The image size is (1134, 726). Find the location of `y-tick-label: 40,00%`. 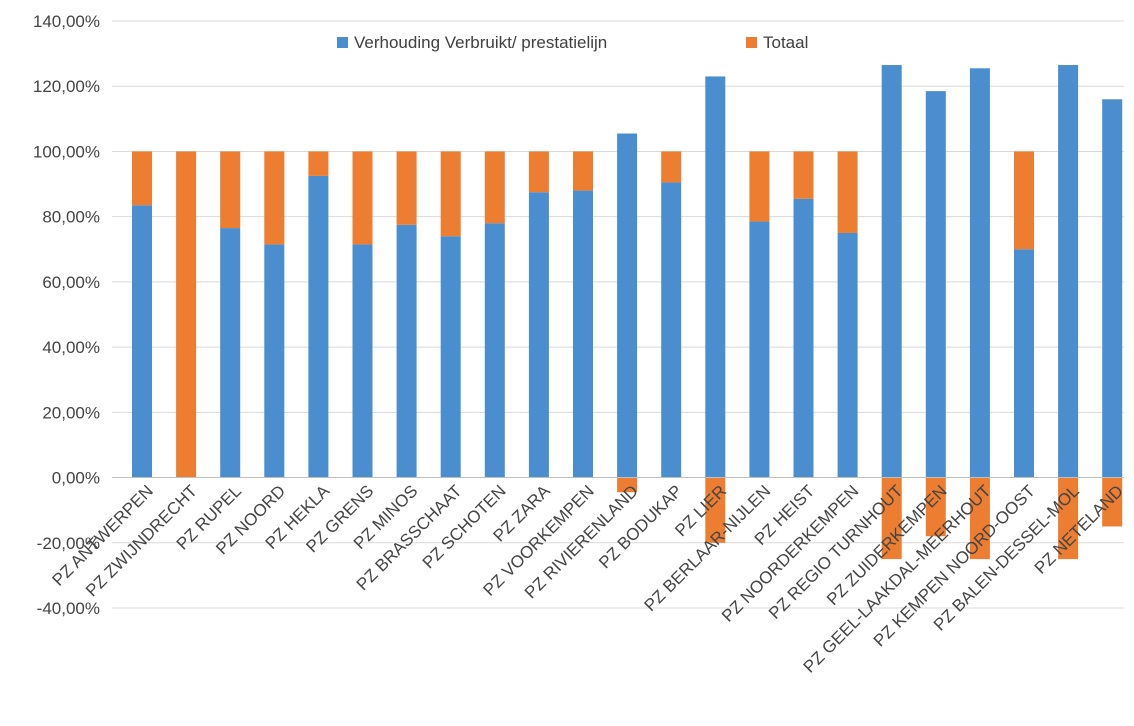

y-tick-label: 40,00% is located at coordinates (71, 347).